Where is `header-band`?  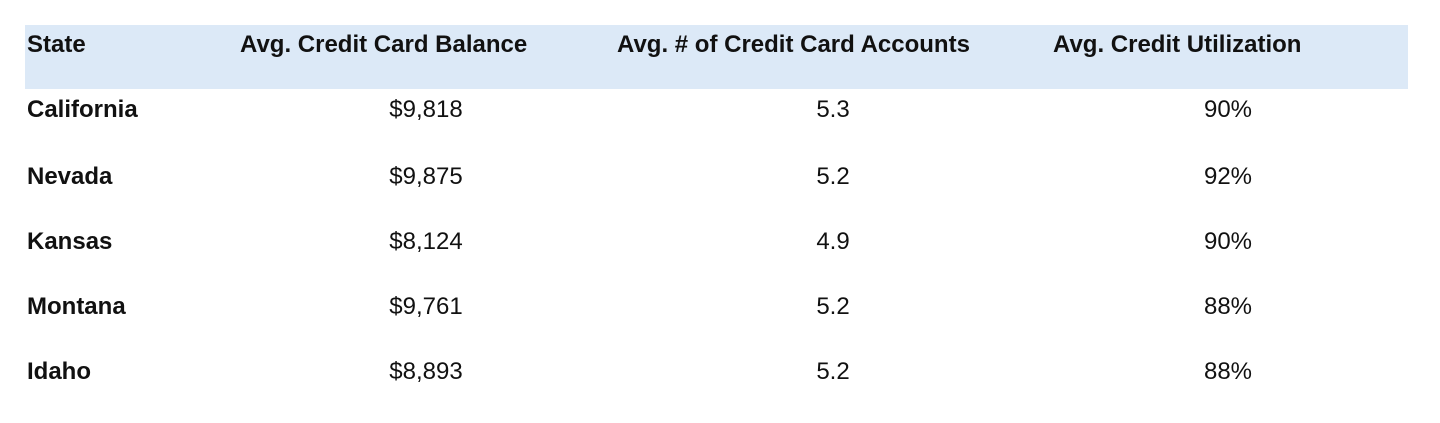
header-band is located at coordinates (716, 57).